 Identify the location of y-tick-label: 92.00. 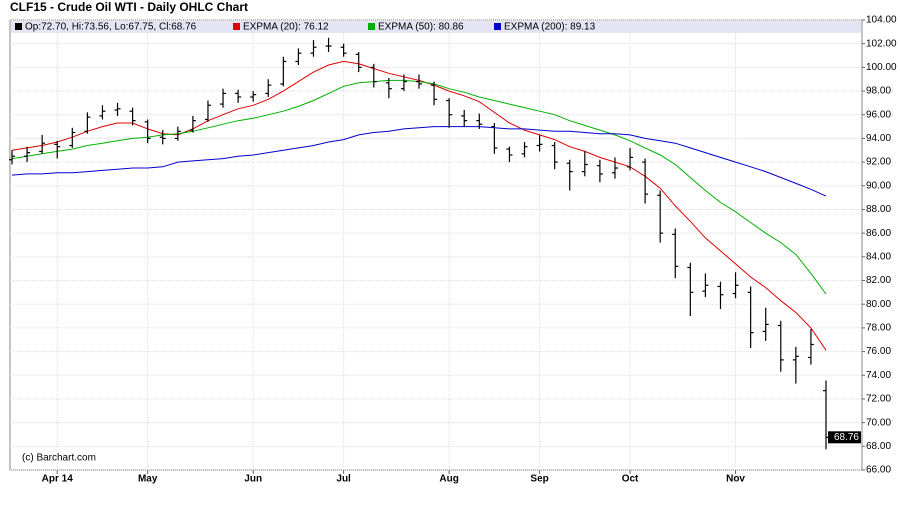
(878, 162).